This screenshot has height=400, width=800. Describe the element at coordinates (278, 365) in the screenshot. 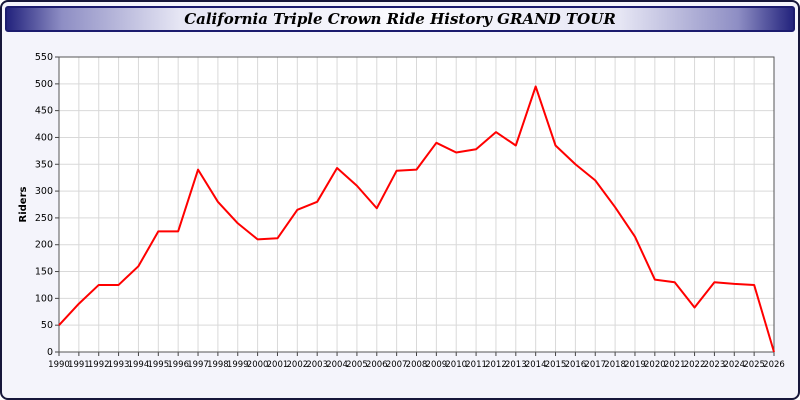

I see `x-tick-label: 2001` at that location.